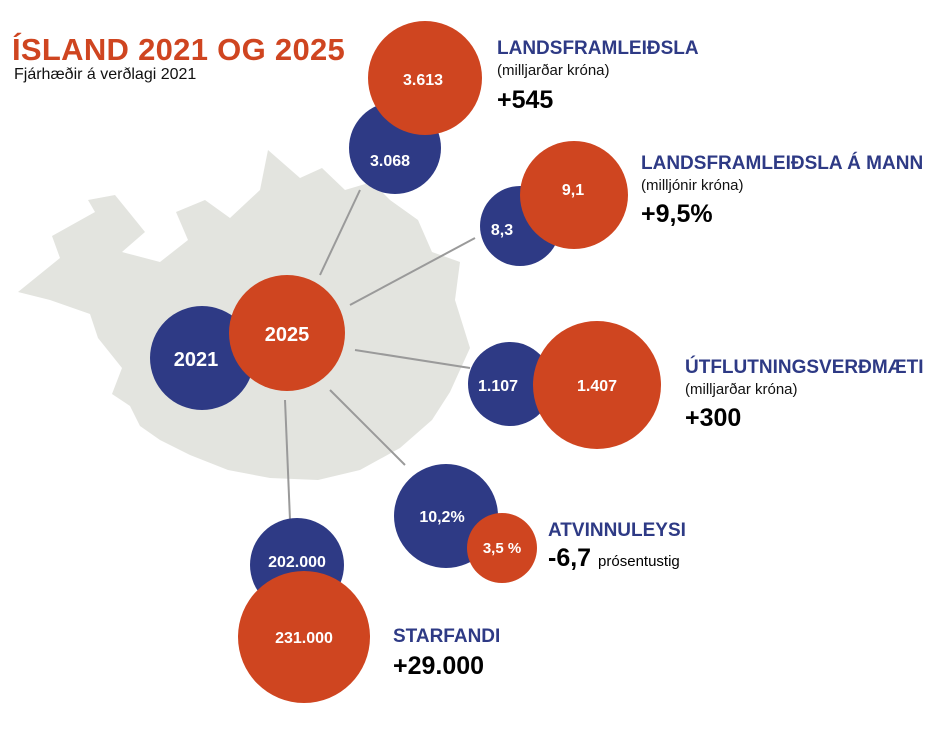  Describe the element at coordinates (412, 359) in the screenshot. I see `connector-exports` at that location.